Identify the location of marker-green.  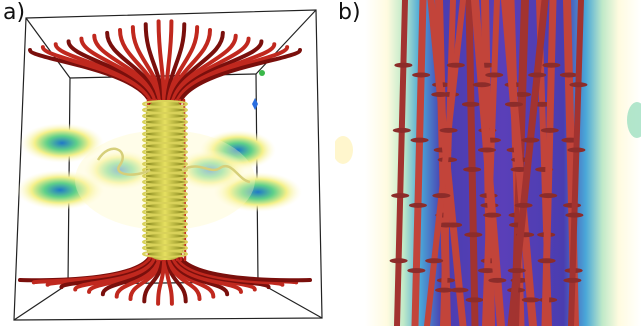
(262, 73).